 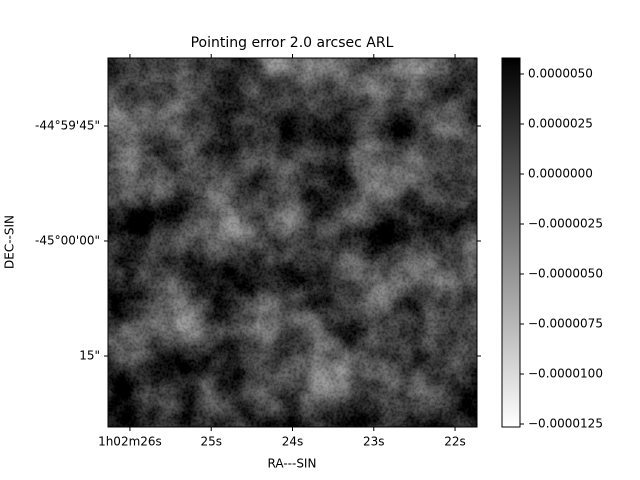 I want to click on y-tick-label: -44°59'45", so click(x=67, y=125).